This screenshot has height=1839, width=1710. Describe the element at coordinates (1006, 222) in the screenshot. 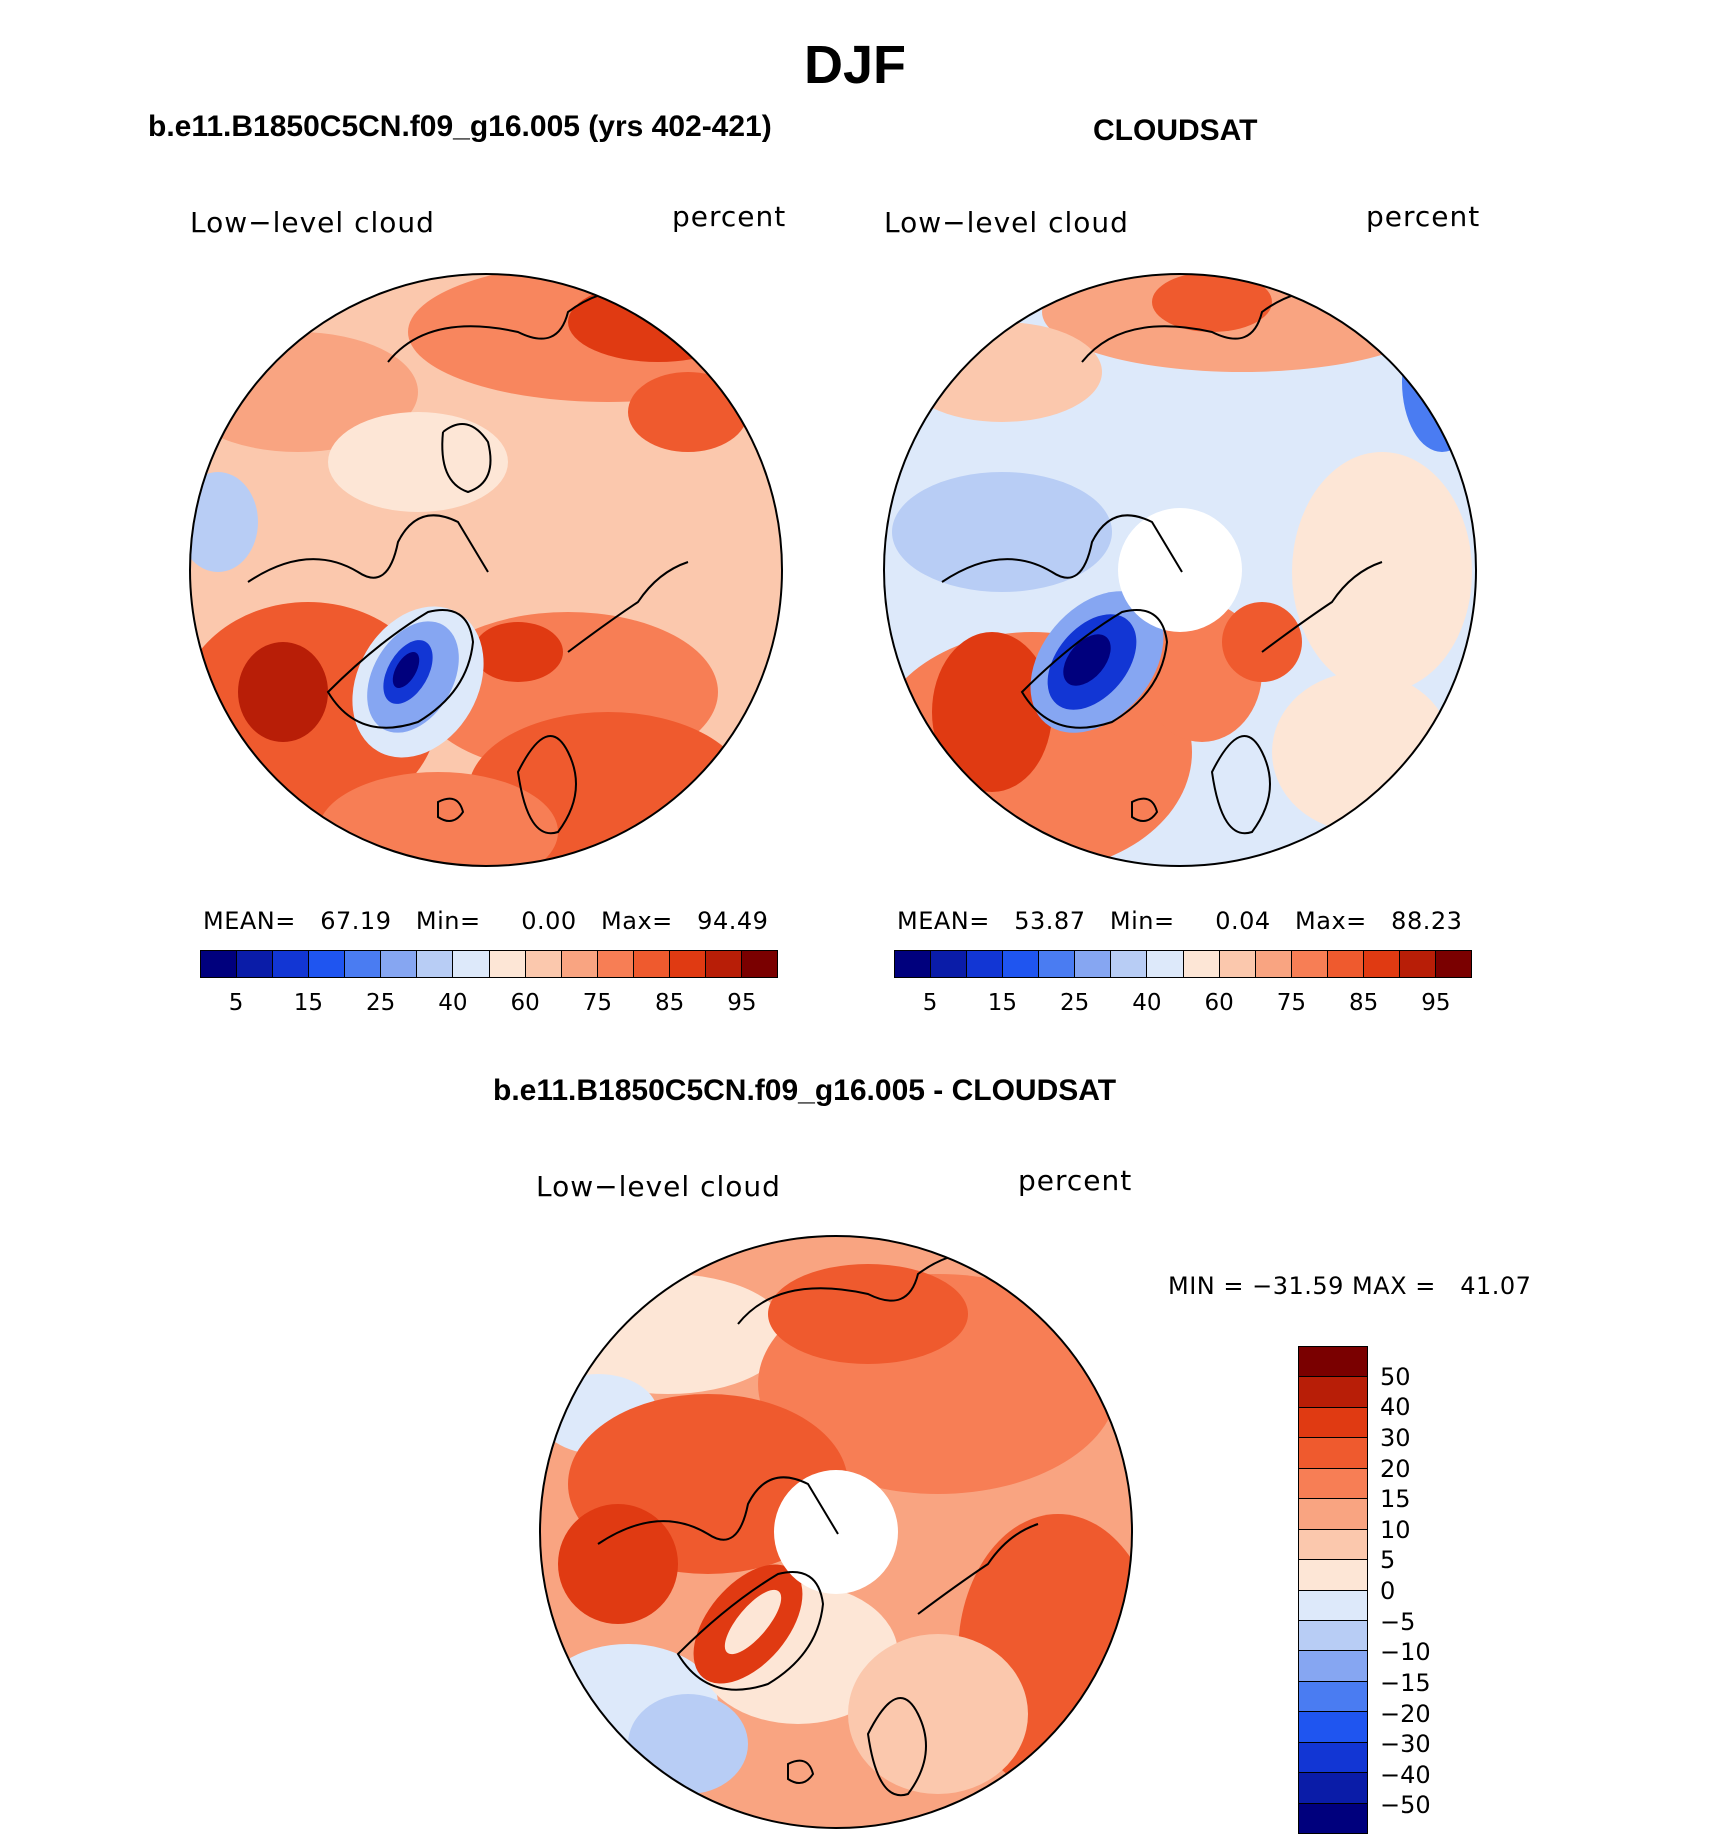

I see `obs-variable-label: Low−level cloud` at that location.